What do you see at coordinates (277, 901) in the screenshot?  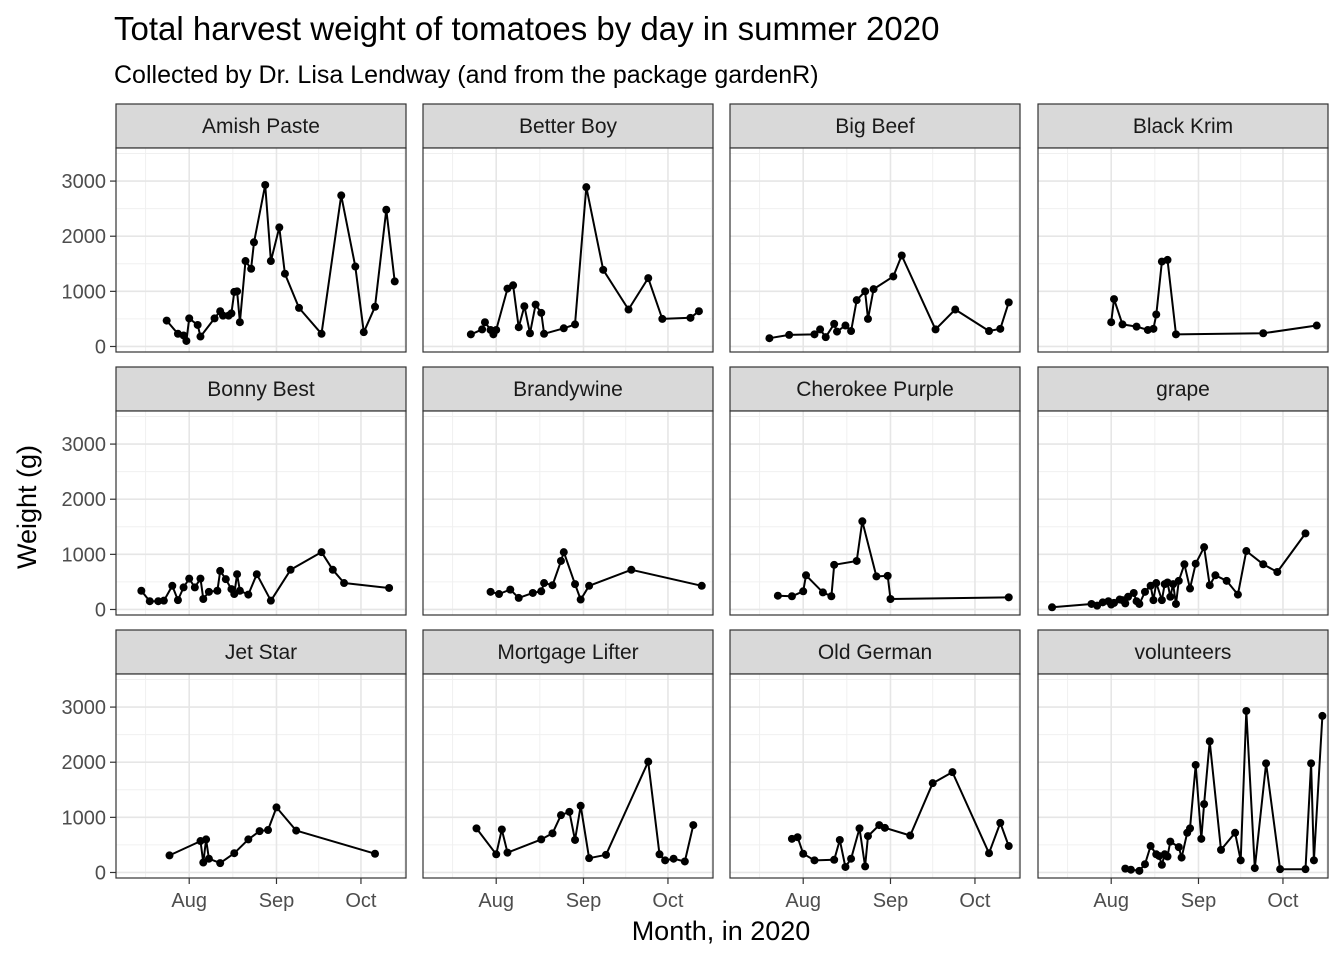 I see `x-tick-label: Sep` at bounding box center [277, 901].